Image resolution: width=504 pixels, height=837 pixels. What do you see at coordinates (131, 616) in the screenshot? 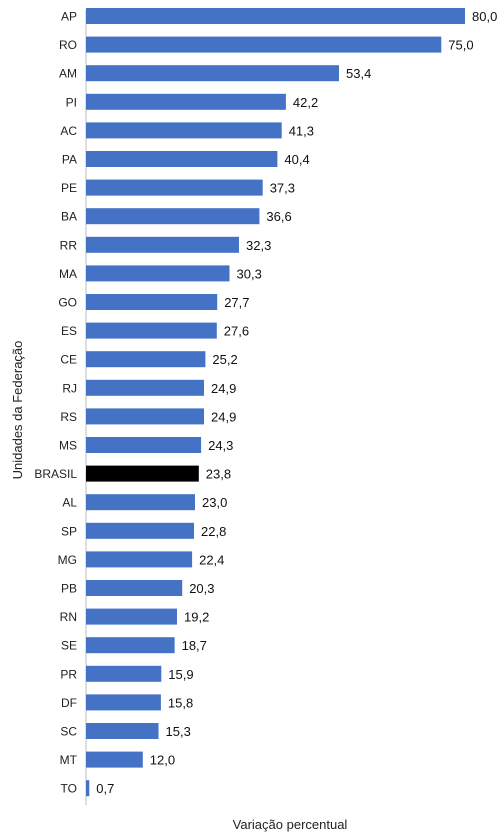
I see `bar-rn` at bounding box center [131, 616].